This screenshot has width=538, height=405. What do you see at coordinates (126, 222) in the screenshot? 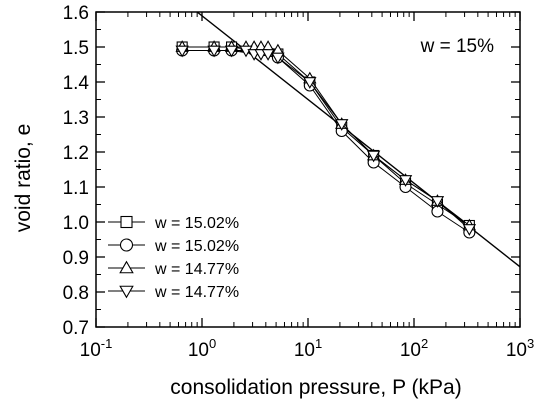
I see `square-marker` at bounding box center [126, 222].